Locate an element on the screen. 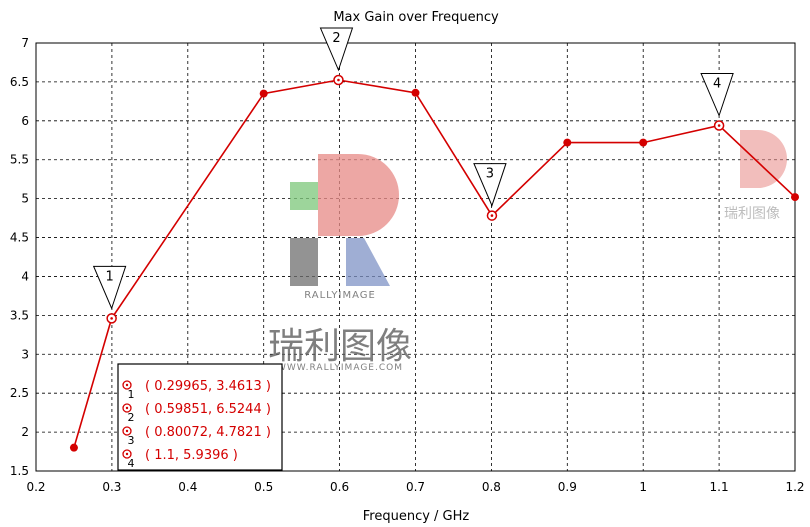 The image size is (810, 527). legend-marker-id: 2 is located at coordinates (131, 417).